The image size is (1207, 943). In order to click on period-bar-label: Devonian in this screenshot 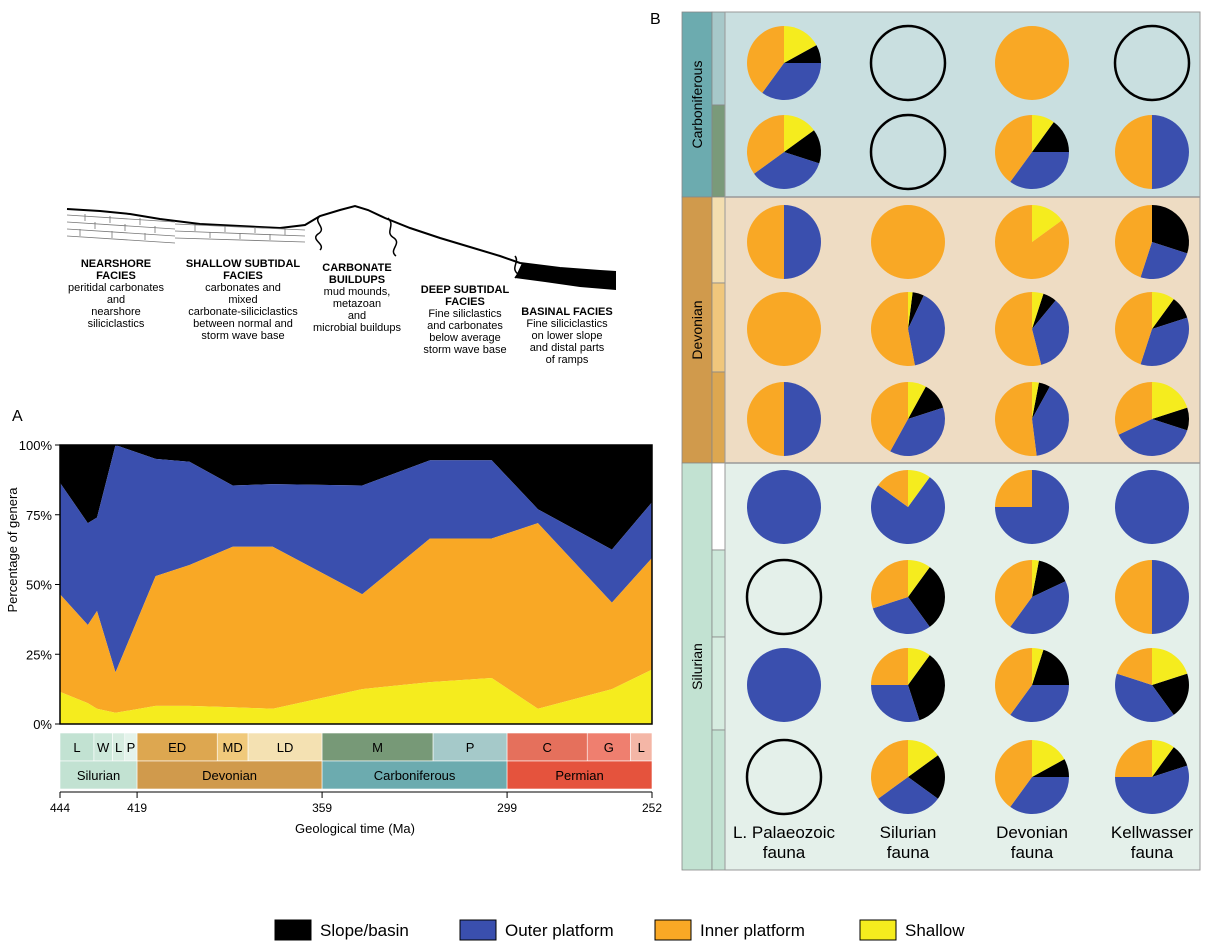, I will do `click(697, 329)`.